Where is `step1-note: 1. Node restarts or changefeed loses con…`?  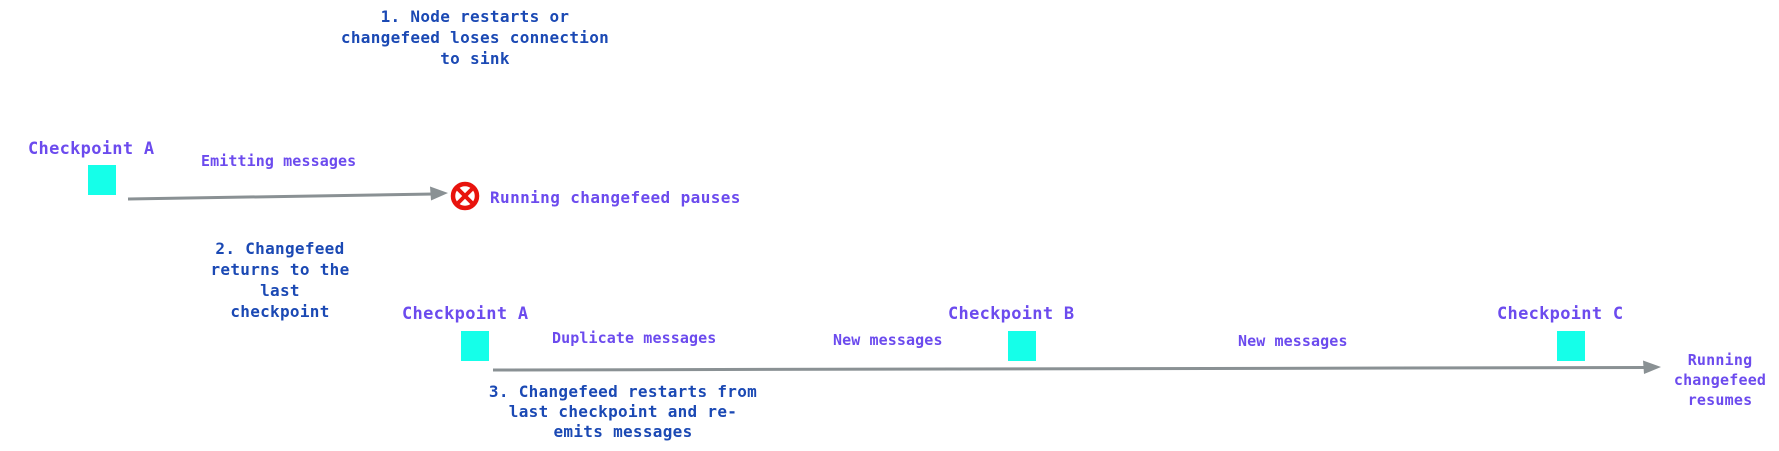 step1-note: 1. Node restarts or changefeed loses con… is located at coordinates (475, 37).